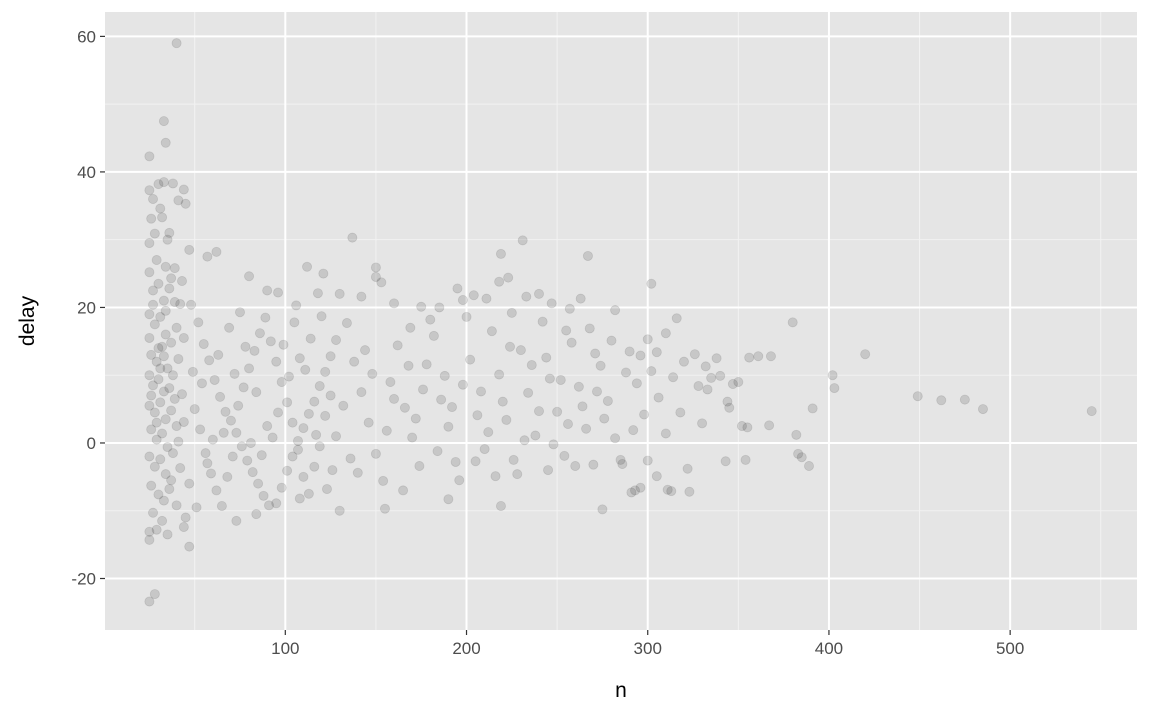  What do you see at coordinates (86, 307) in the screenshot?
I see `y-tick-label: 20` at bounding box center [86, 307].